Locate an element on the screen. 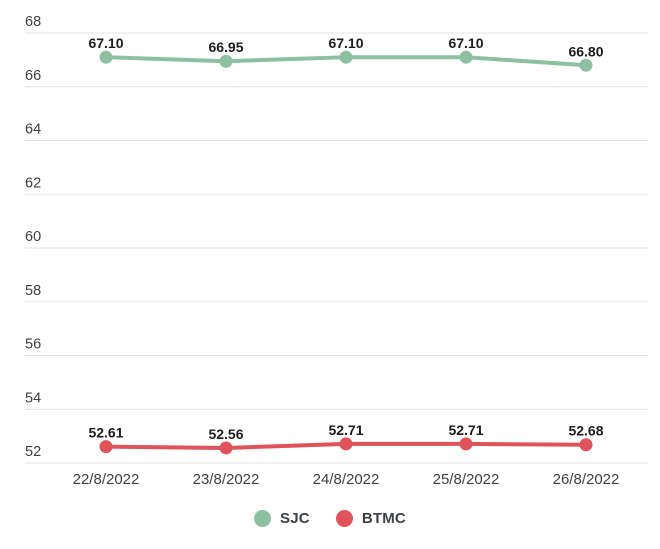 The width and height of the screenshot is (660, 549). x-tick-label: 26/8/2022 is located at coordinates (586, 479).